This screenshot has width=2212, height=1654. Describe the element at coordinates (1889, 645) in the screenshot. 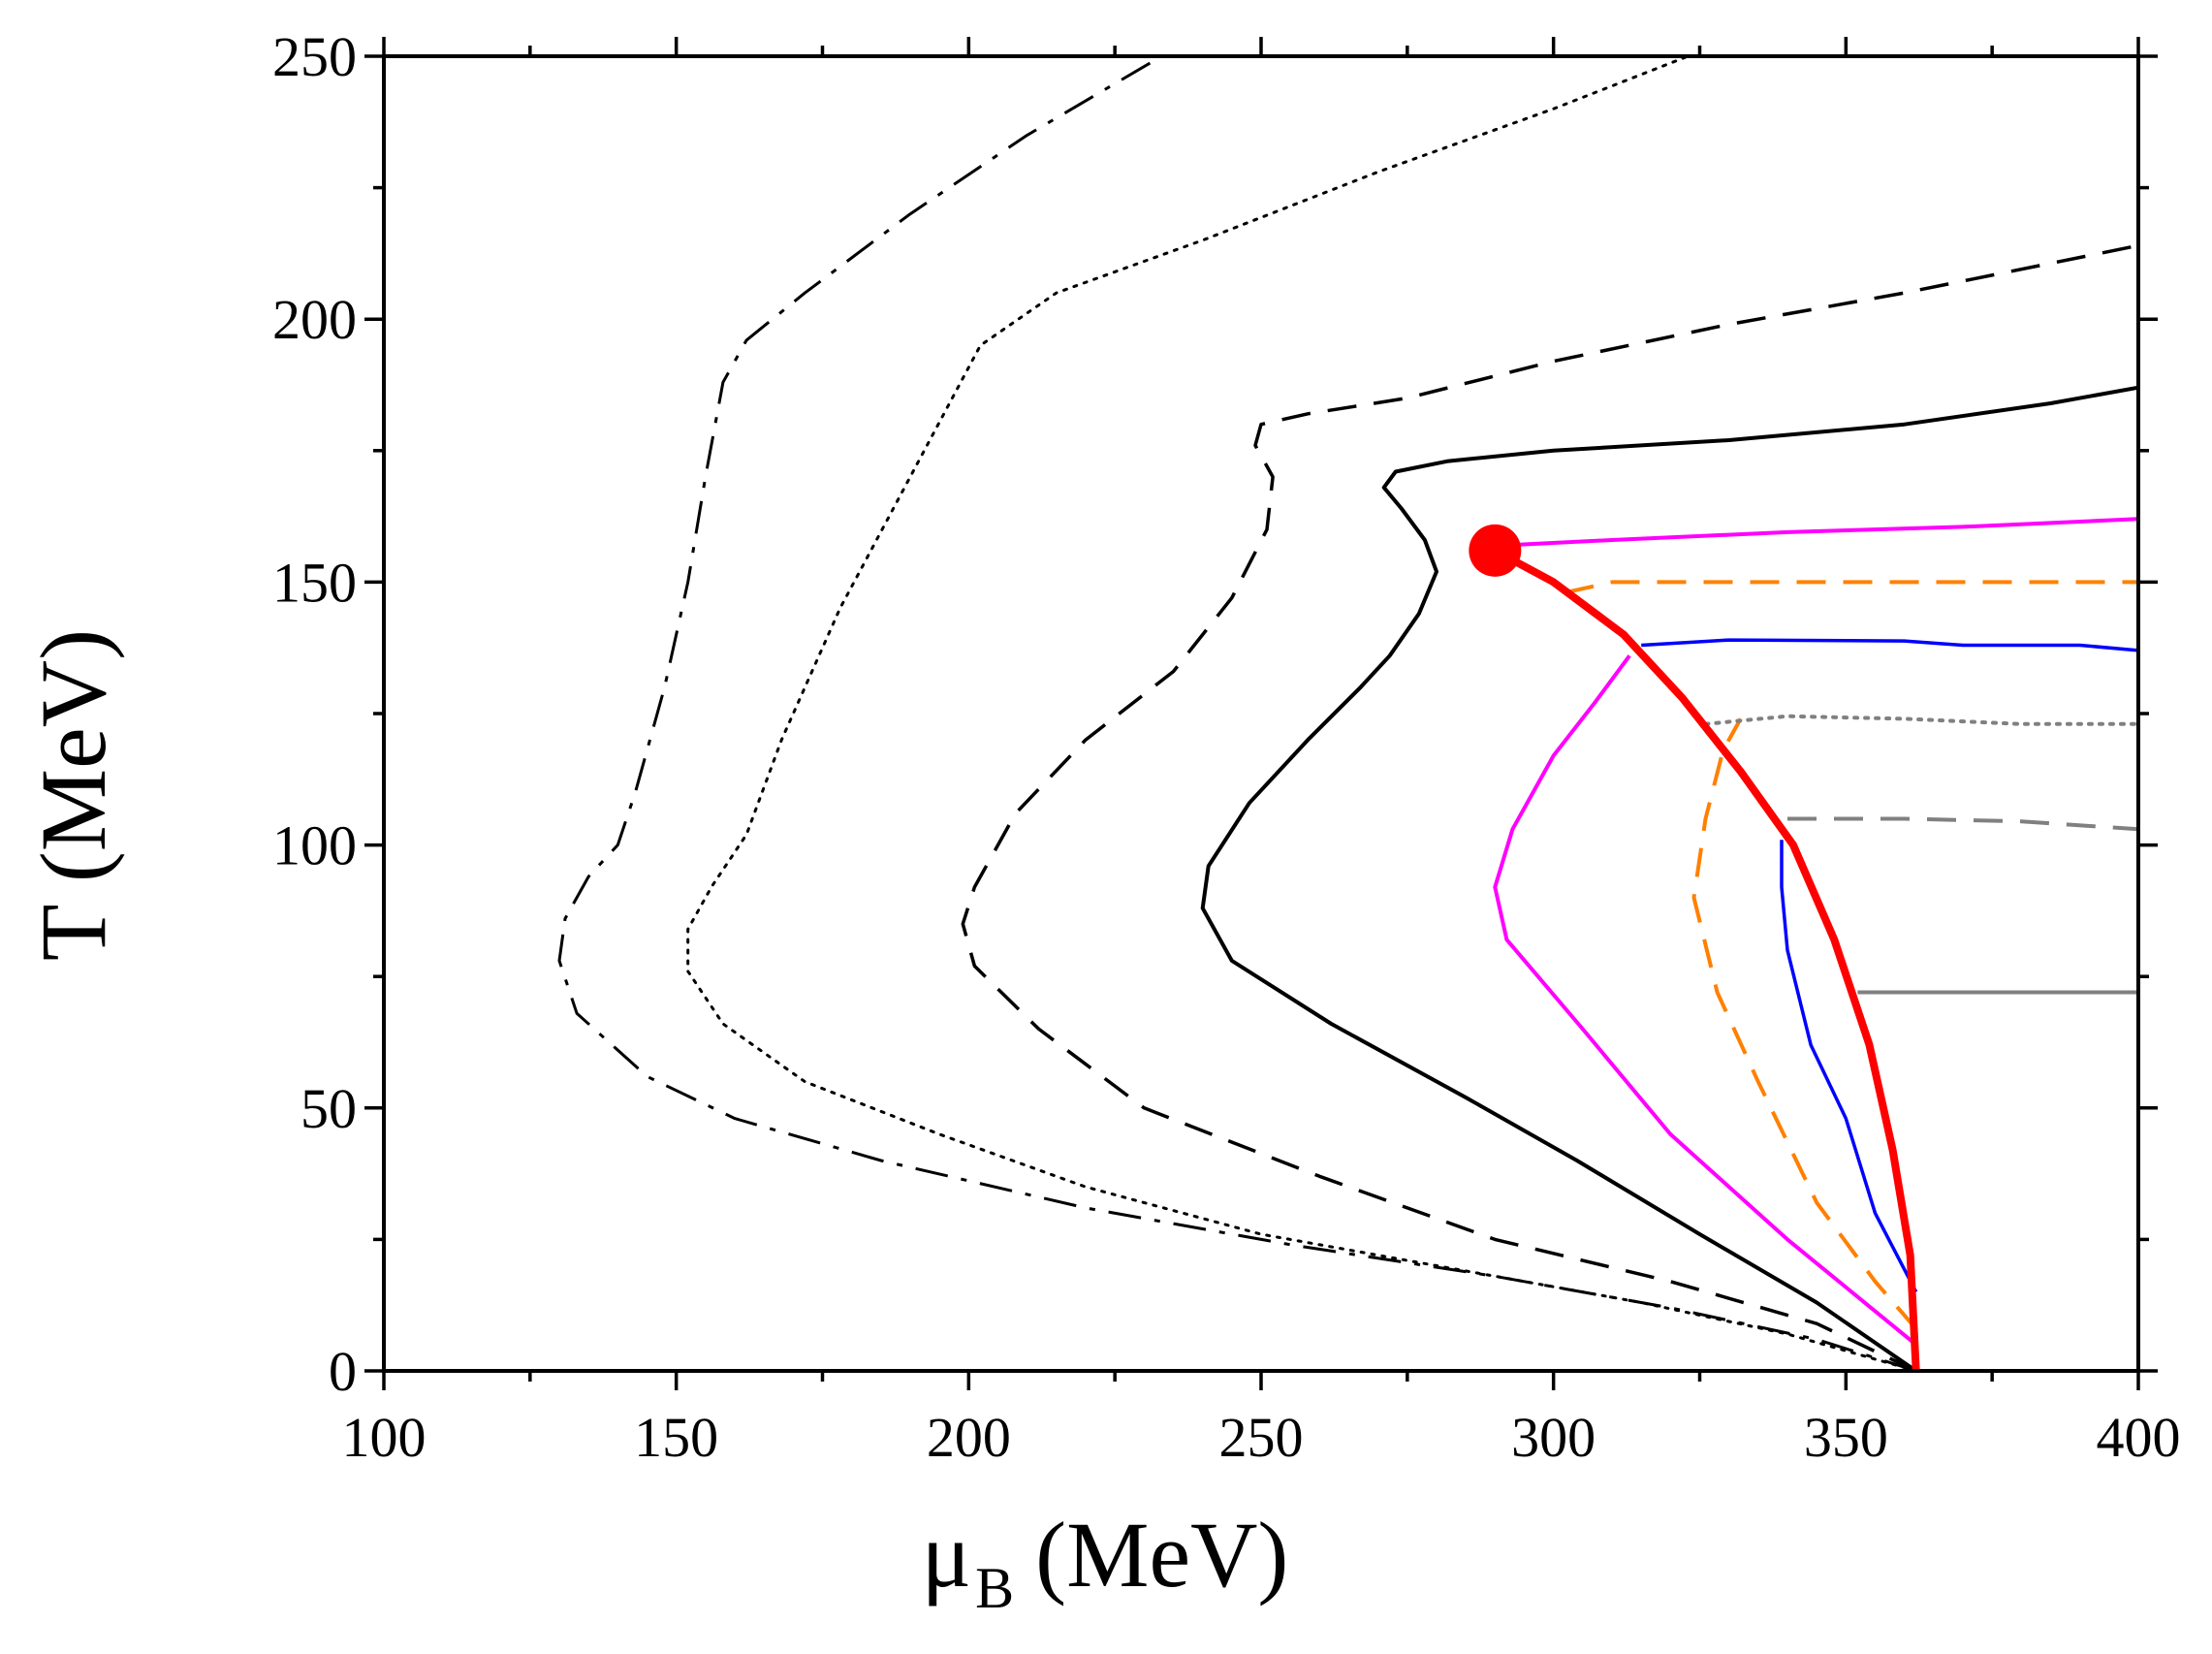

I see `series-line-blue-upper` at that location.